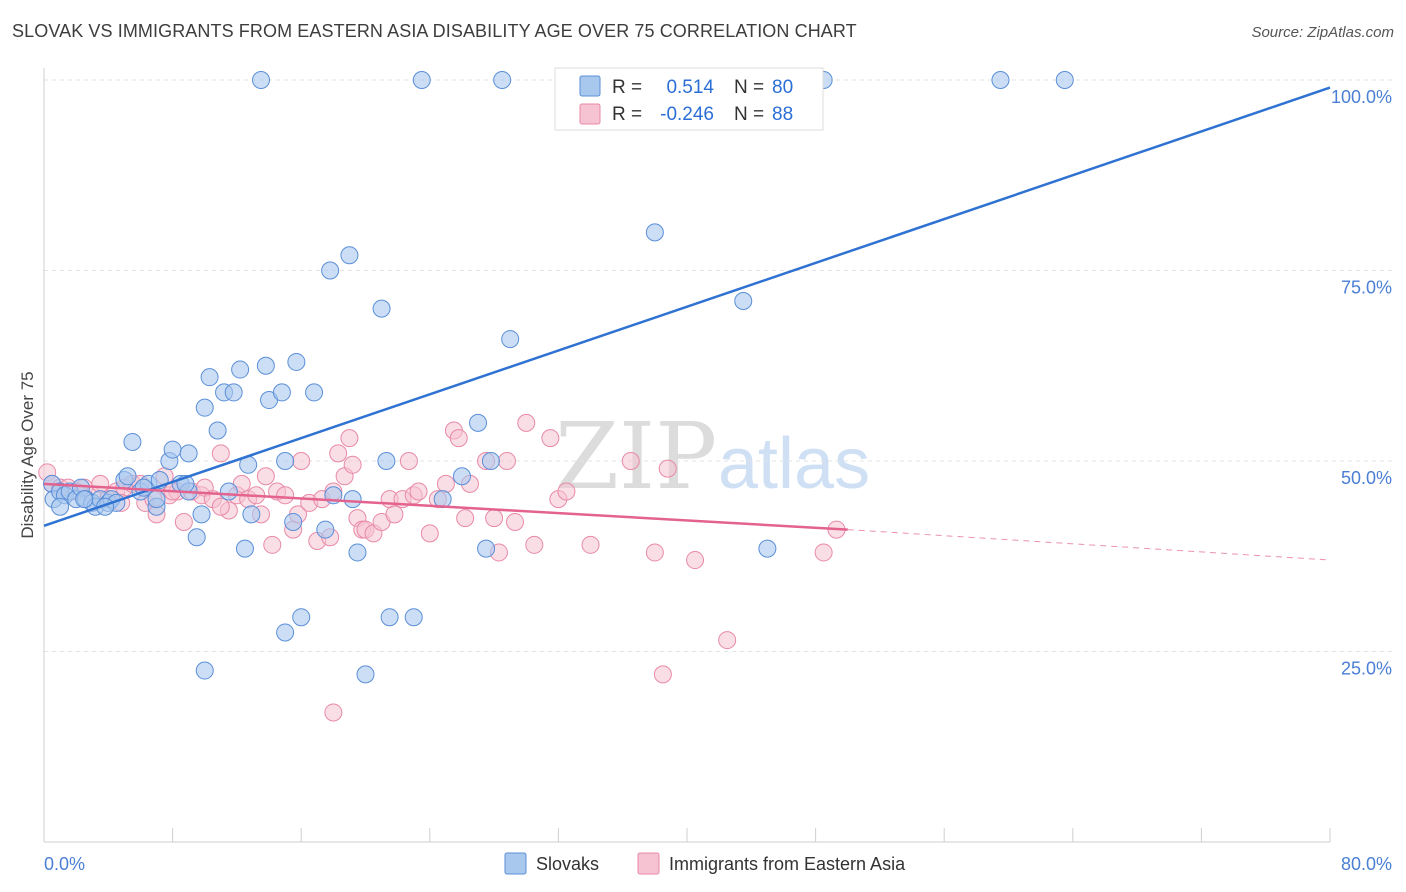  I want to click on immigrants-trend-extension, so click(1089, 545).